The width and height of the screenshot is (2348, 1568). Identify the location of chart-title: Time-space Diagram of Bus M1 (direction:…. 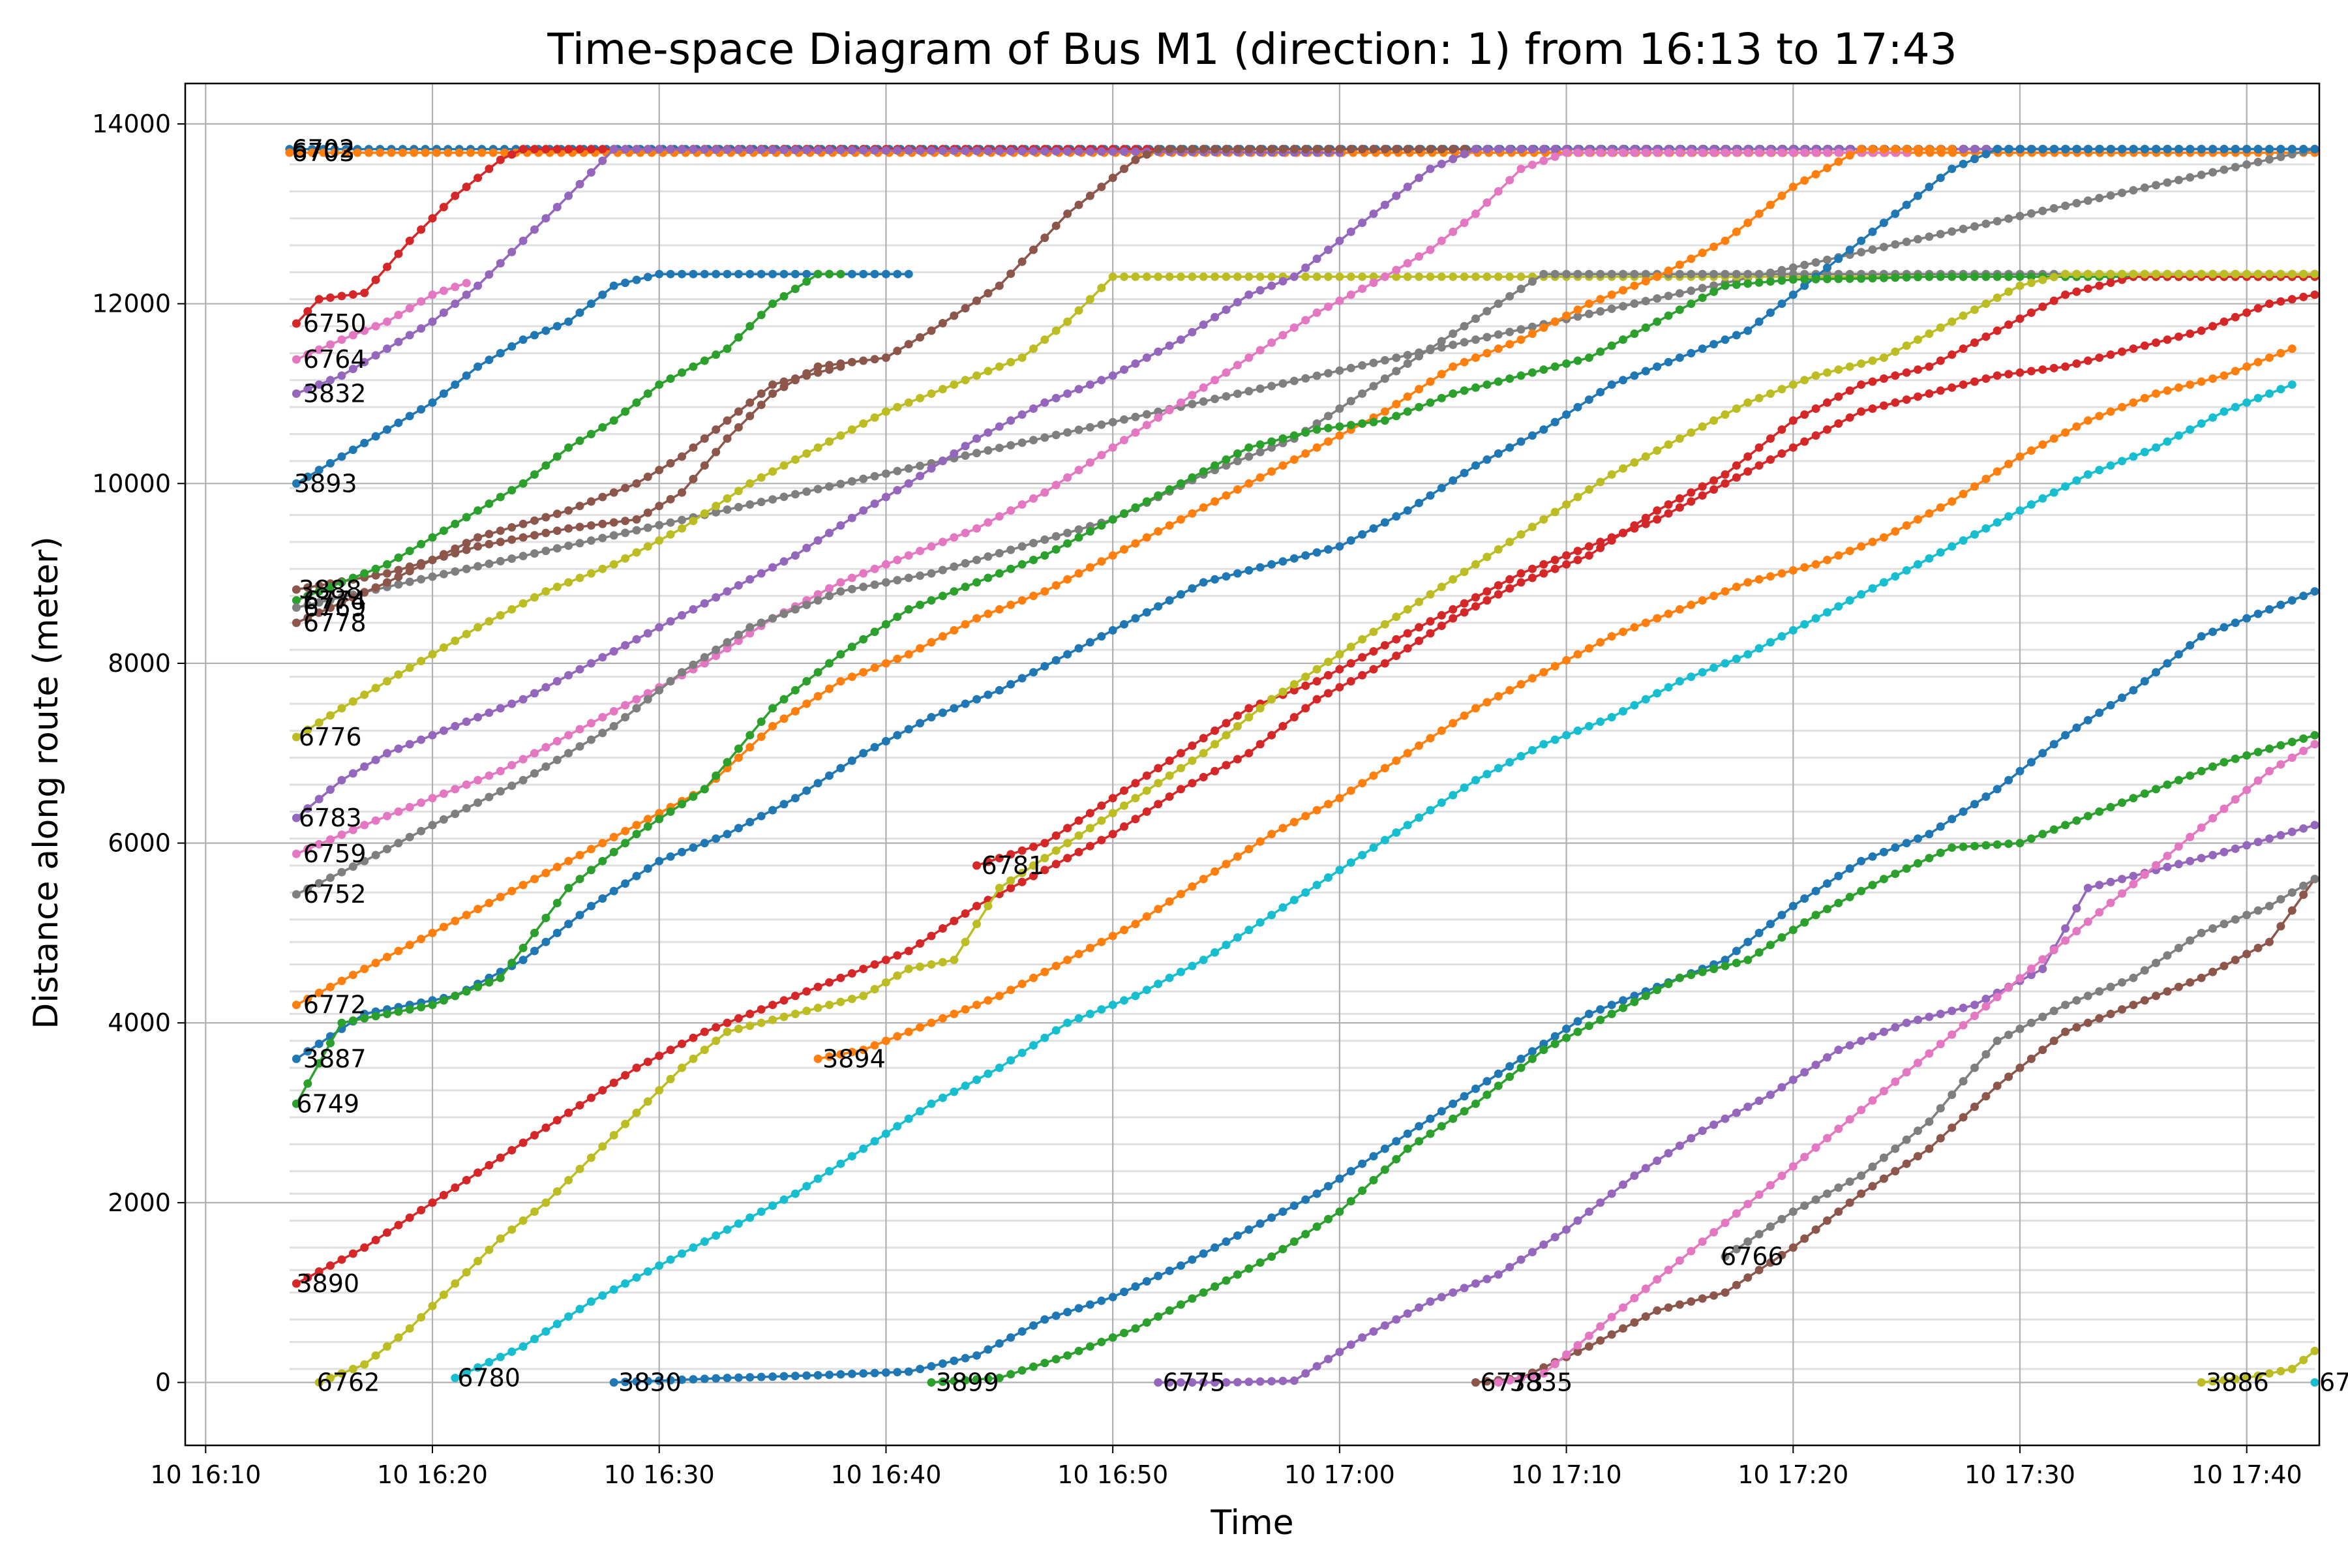
(1252, 49).